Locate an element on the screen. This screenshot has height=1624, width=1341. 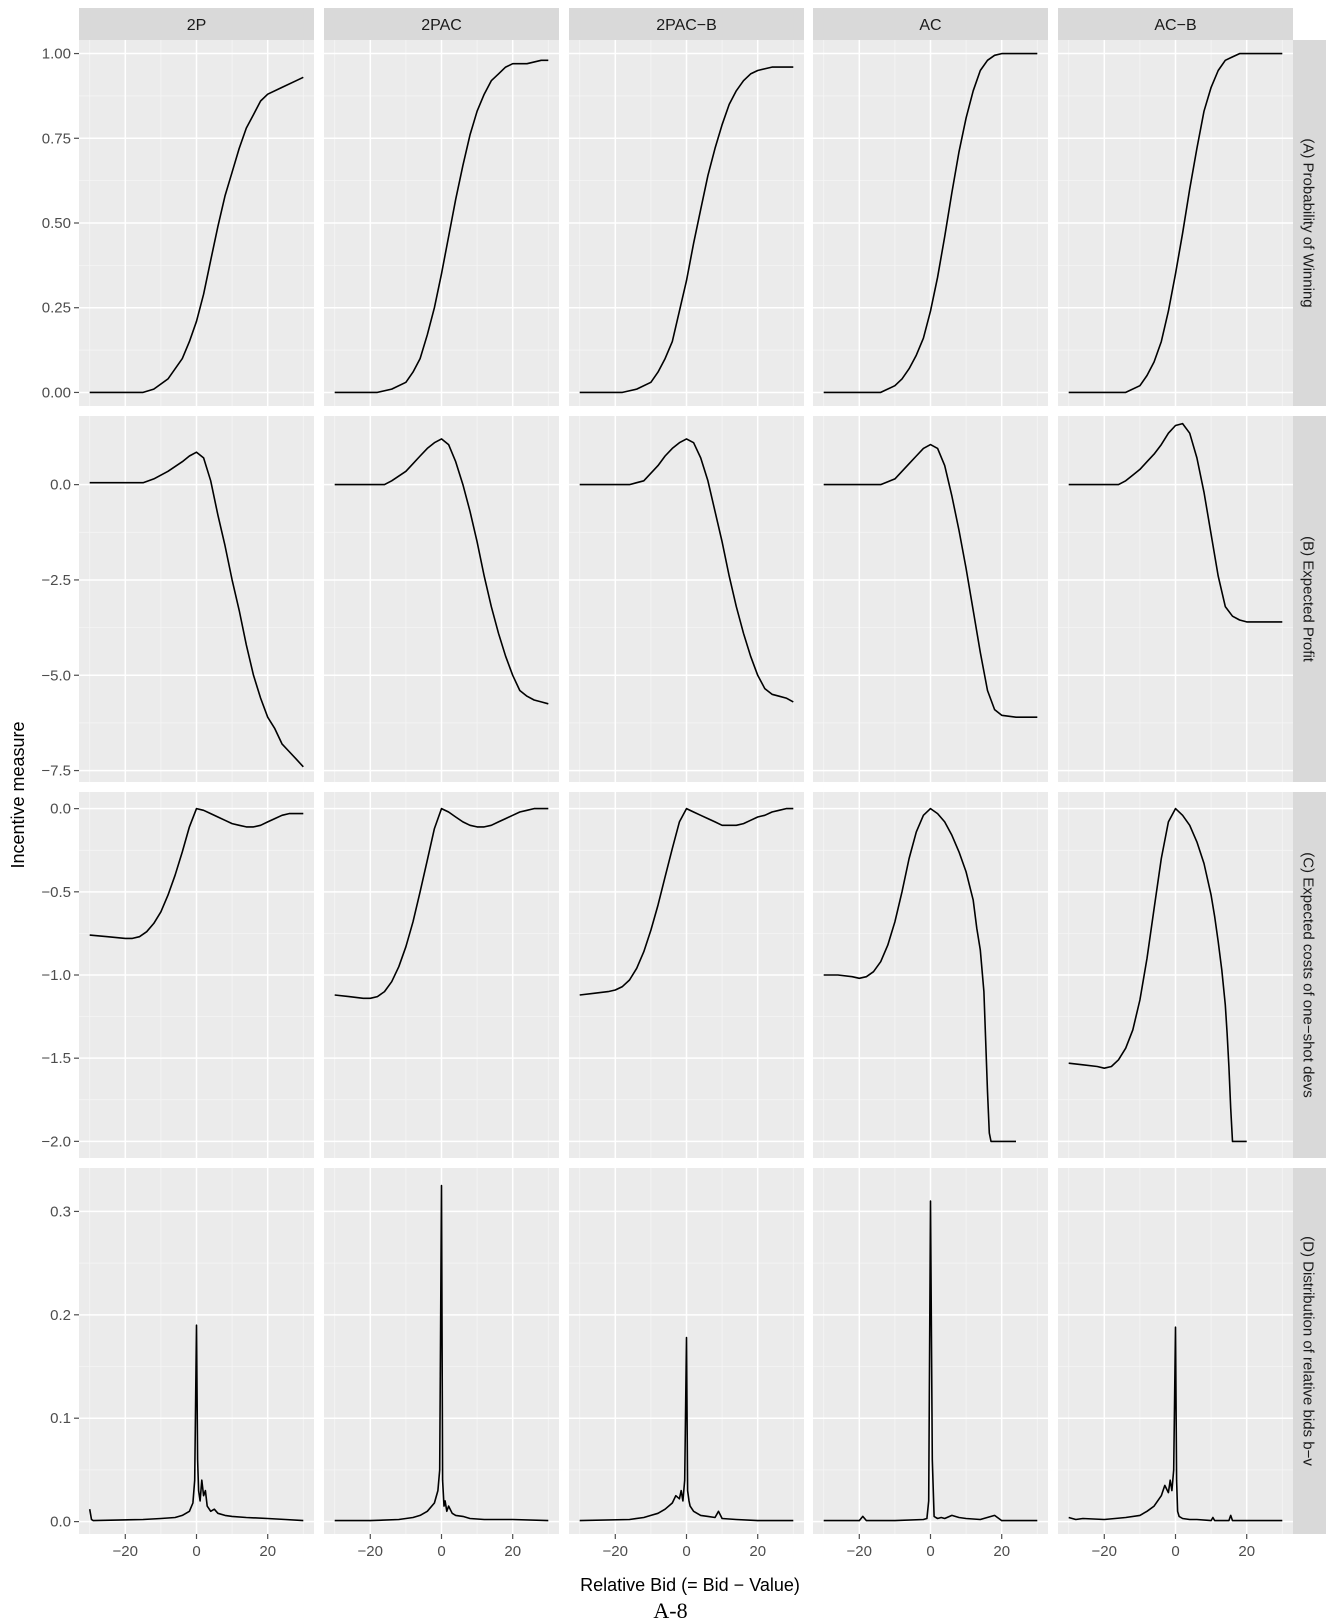
y-axis-label: Incentive measure is located at coordinates (18, 794).